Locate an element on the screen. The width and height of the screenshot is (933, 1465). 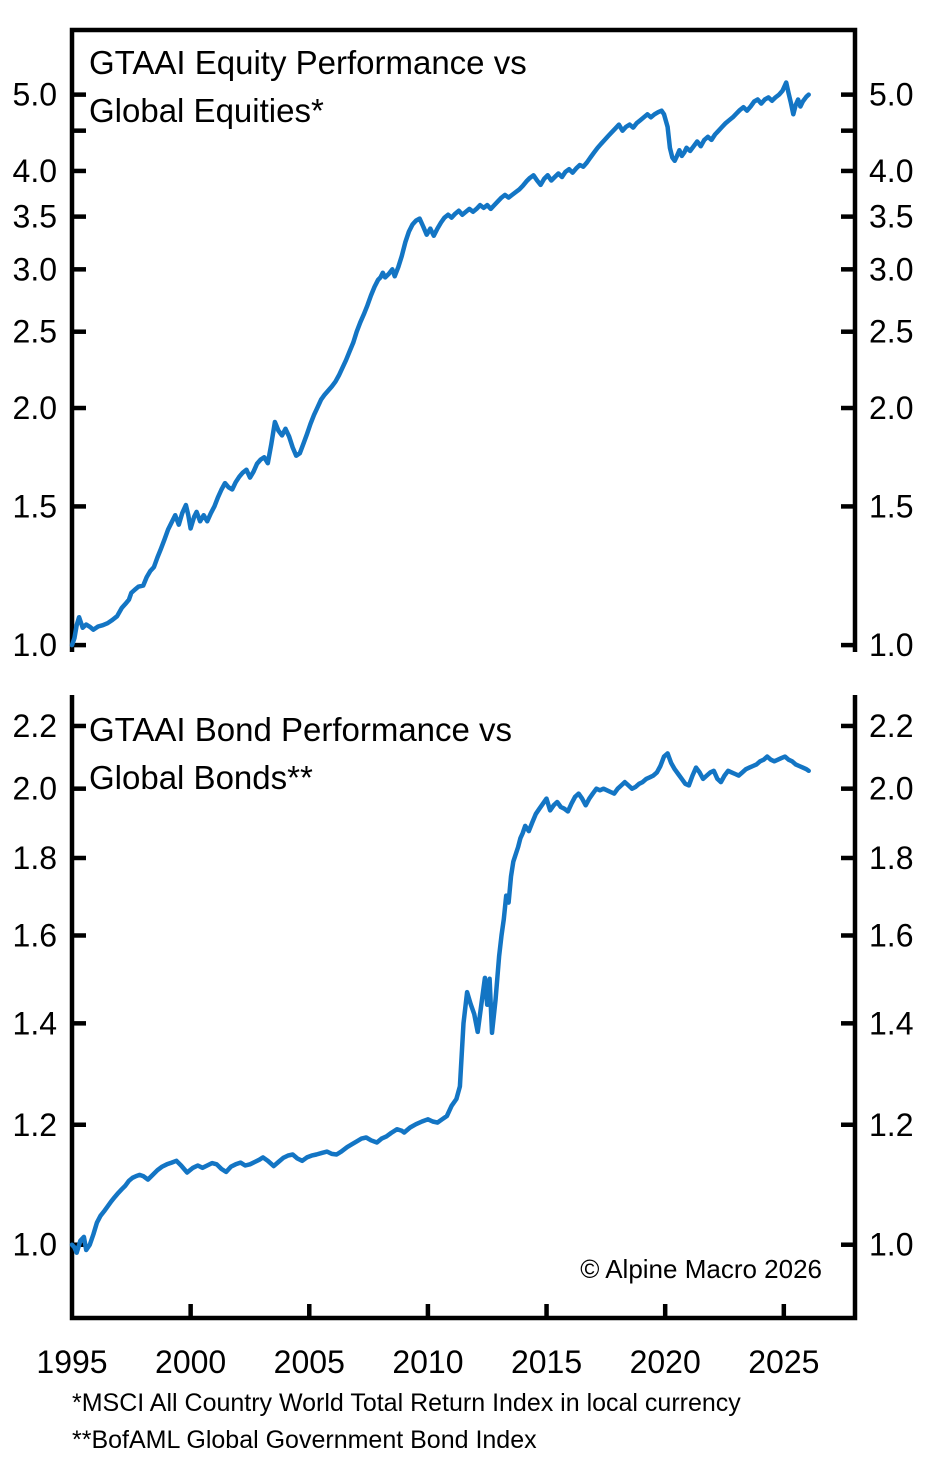
equity-ytick-label-right: 4.0 is located at coordinates (891, 171).